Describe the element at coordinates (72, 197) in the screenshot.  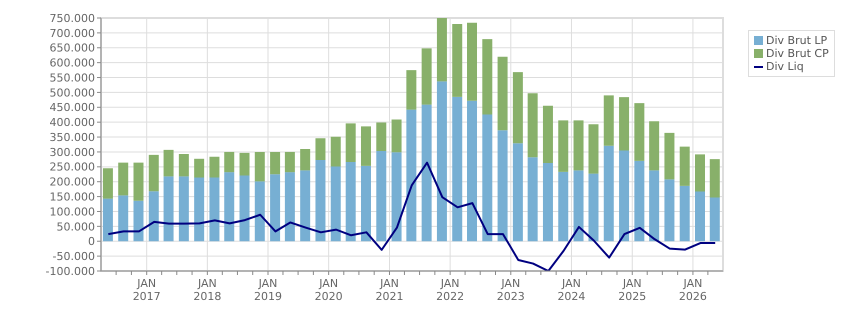
I see `y-tick-label: 150.000` at that location.